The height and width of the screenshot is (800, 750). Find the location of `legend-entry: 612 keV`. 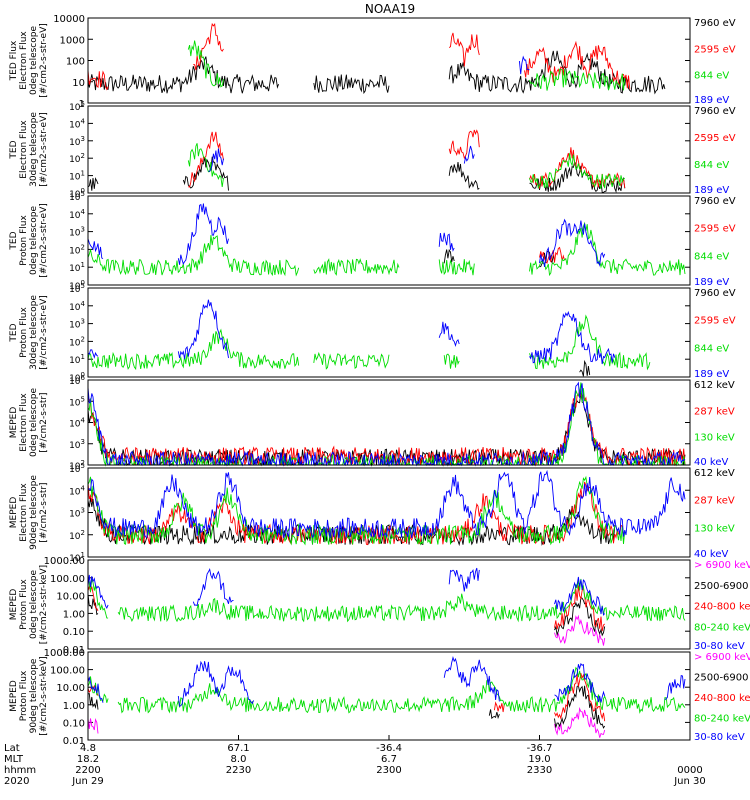

legend-entry: 612 keV is located at coordinates (714, 385).